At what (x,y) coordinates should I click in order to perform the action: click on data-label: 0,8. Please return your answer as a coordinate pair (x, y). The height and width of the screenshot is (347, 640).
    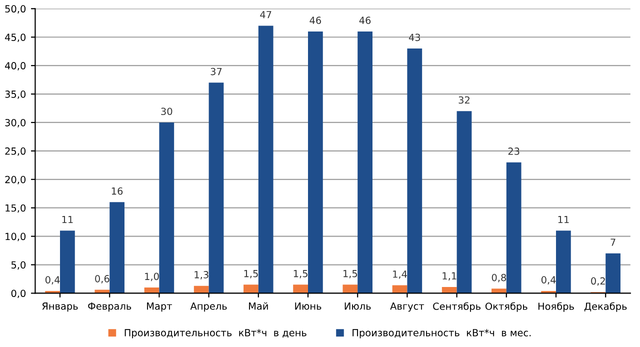
    Looking at the image, I should click on (499, 278).